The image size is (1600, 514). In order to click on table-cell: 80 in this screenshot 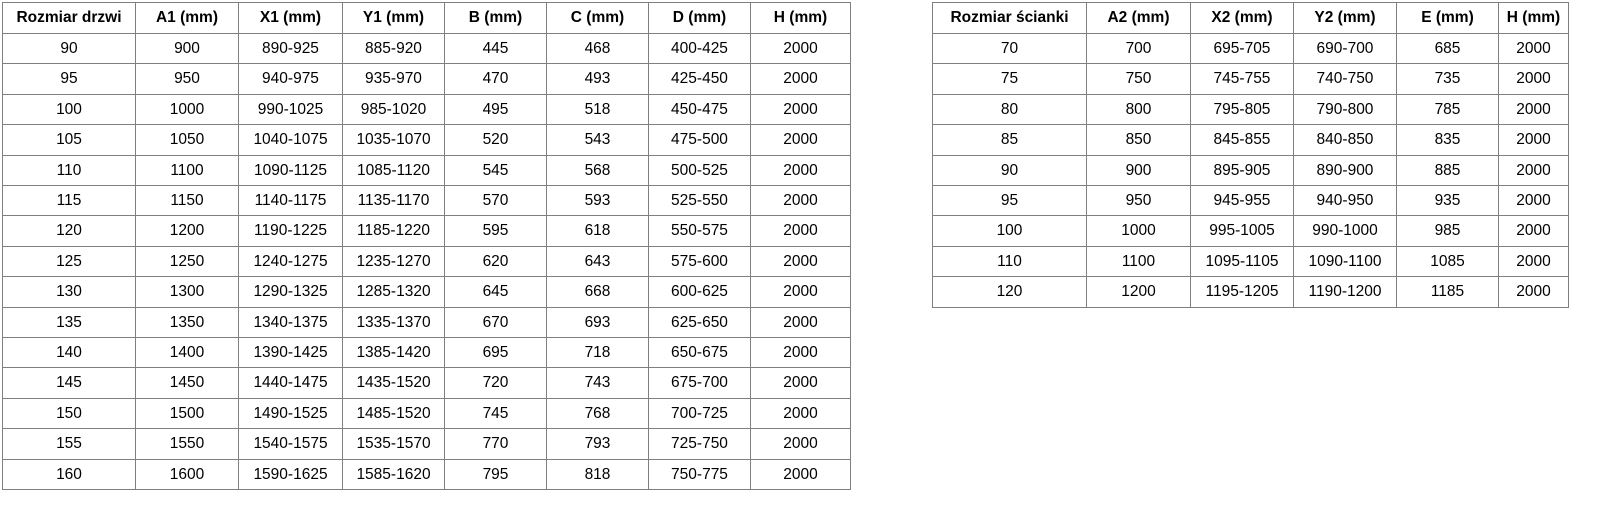, I will do `click(1009, 109)`.